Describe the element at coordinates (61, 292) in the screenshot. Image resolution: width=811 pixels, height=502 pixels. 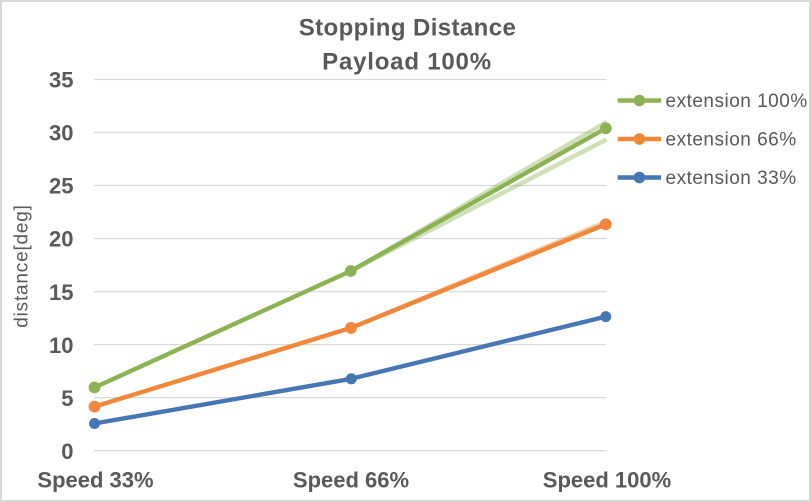
I see `svg-text: 15` at that location.